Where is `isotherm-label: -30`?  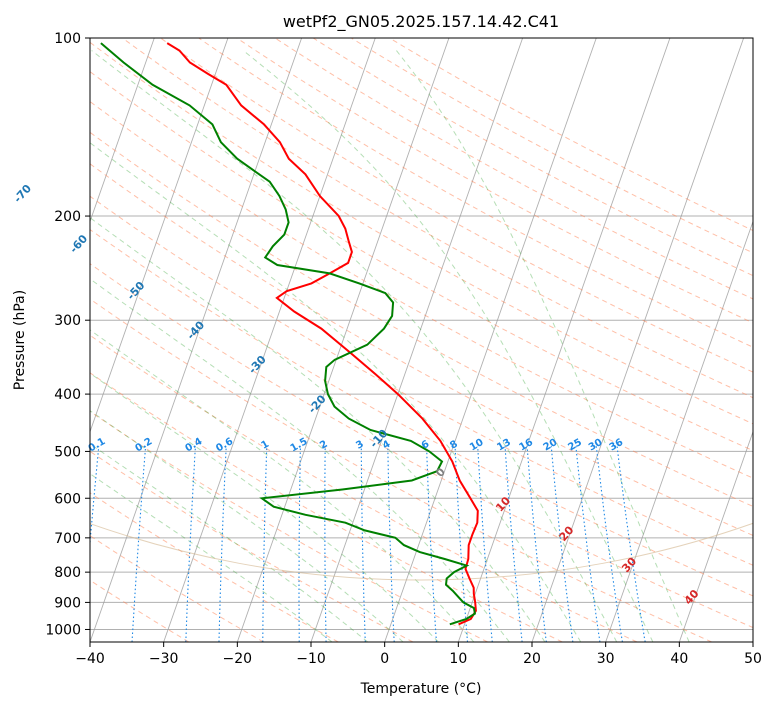
isotherm-label: -30 is located at coordinates (257, 365).